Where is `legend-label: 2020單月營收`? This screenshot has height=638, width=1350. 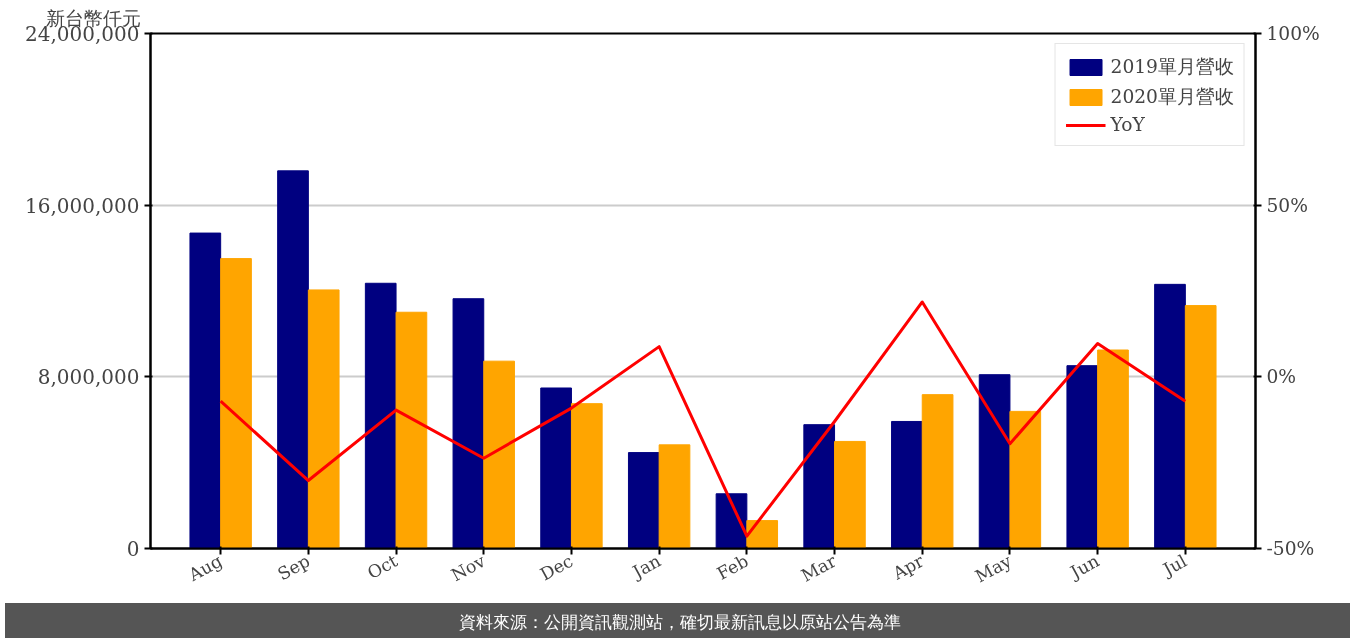
legend-label: 2020單月營收 is located at coordinates (1172, 97).